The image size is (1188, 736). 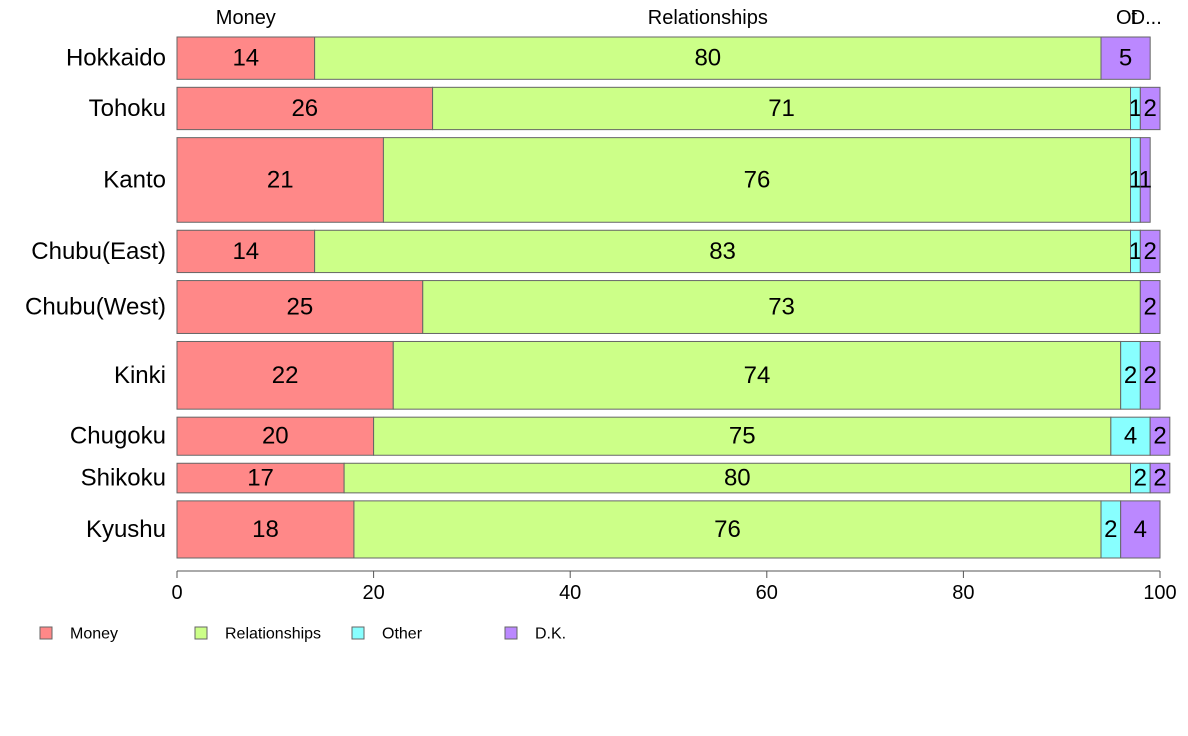 I want to click on legend-label: Relationships, so click(x=273, y=634).